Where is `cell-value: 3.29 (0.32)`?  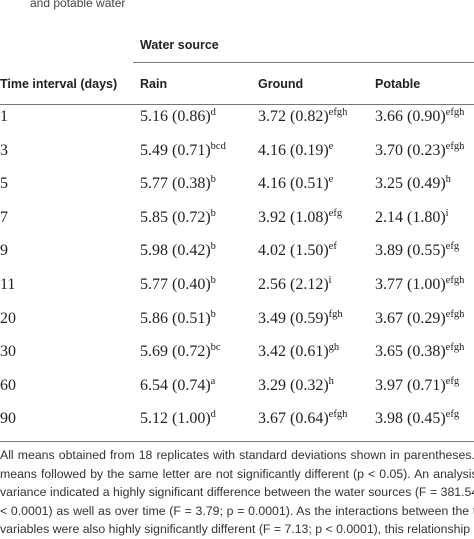
cell-value: 3.29 (0.32) is located at coordinates (293, 385).